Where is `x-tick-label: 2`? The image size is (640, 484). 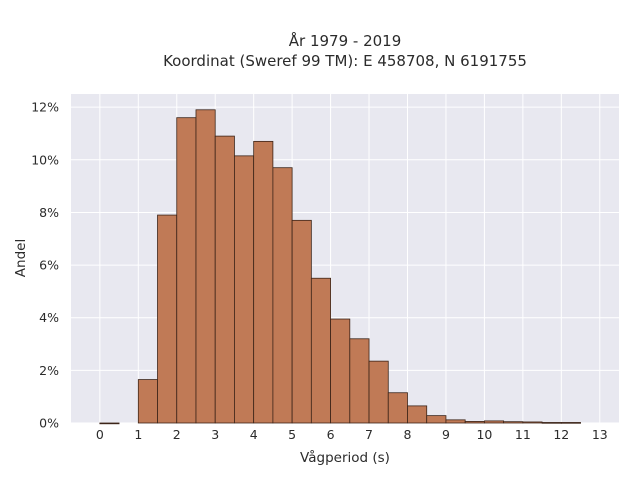
x-tick-label: 2 is located at coordinates (177, 434).